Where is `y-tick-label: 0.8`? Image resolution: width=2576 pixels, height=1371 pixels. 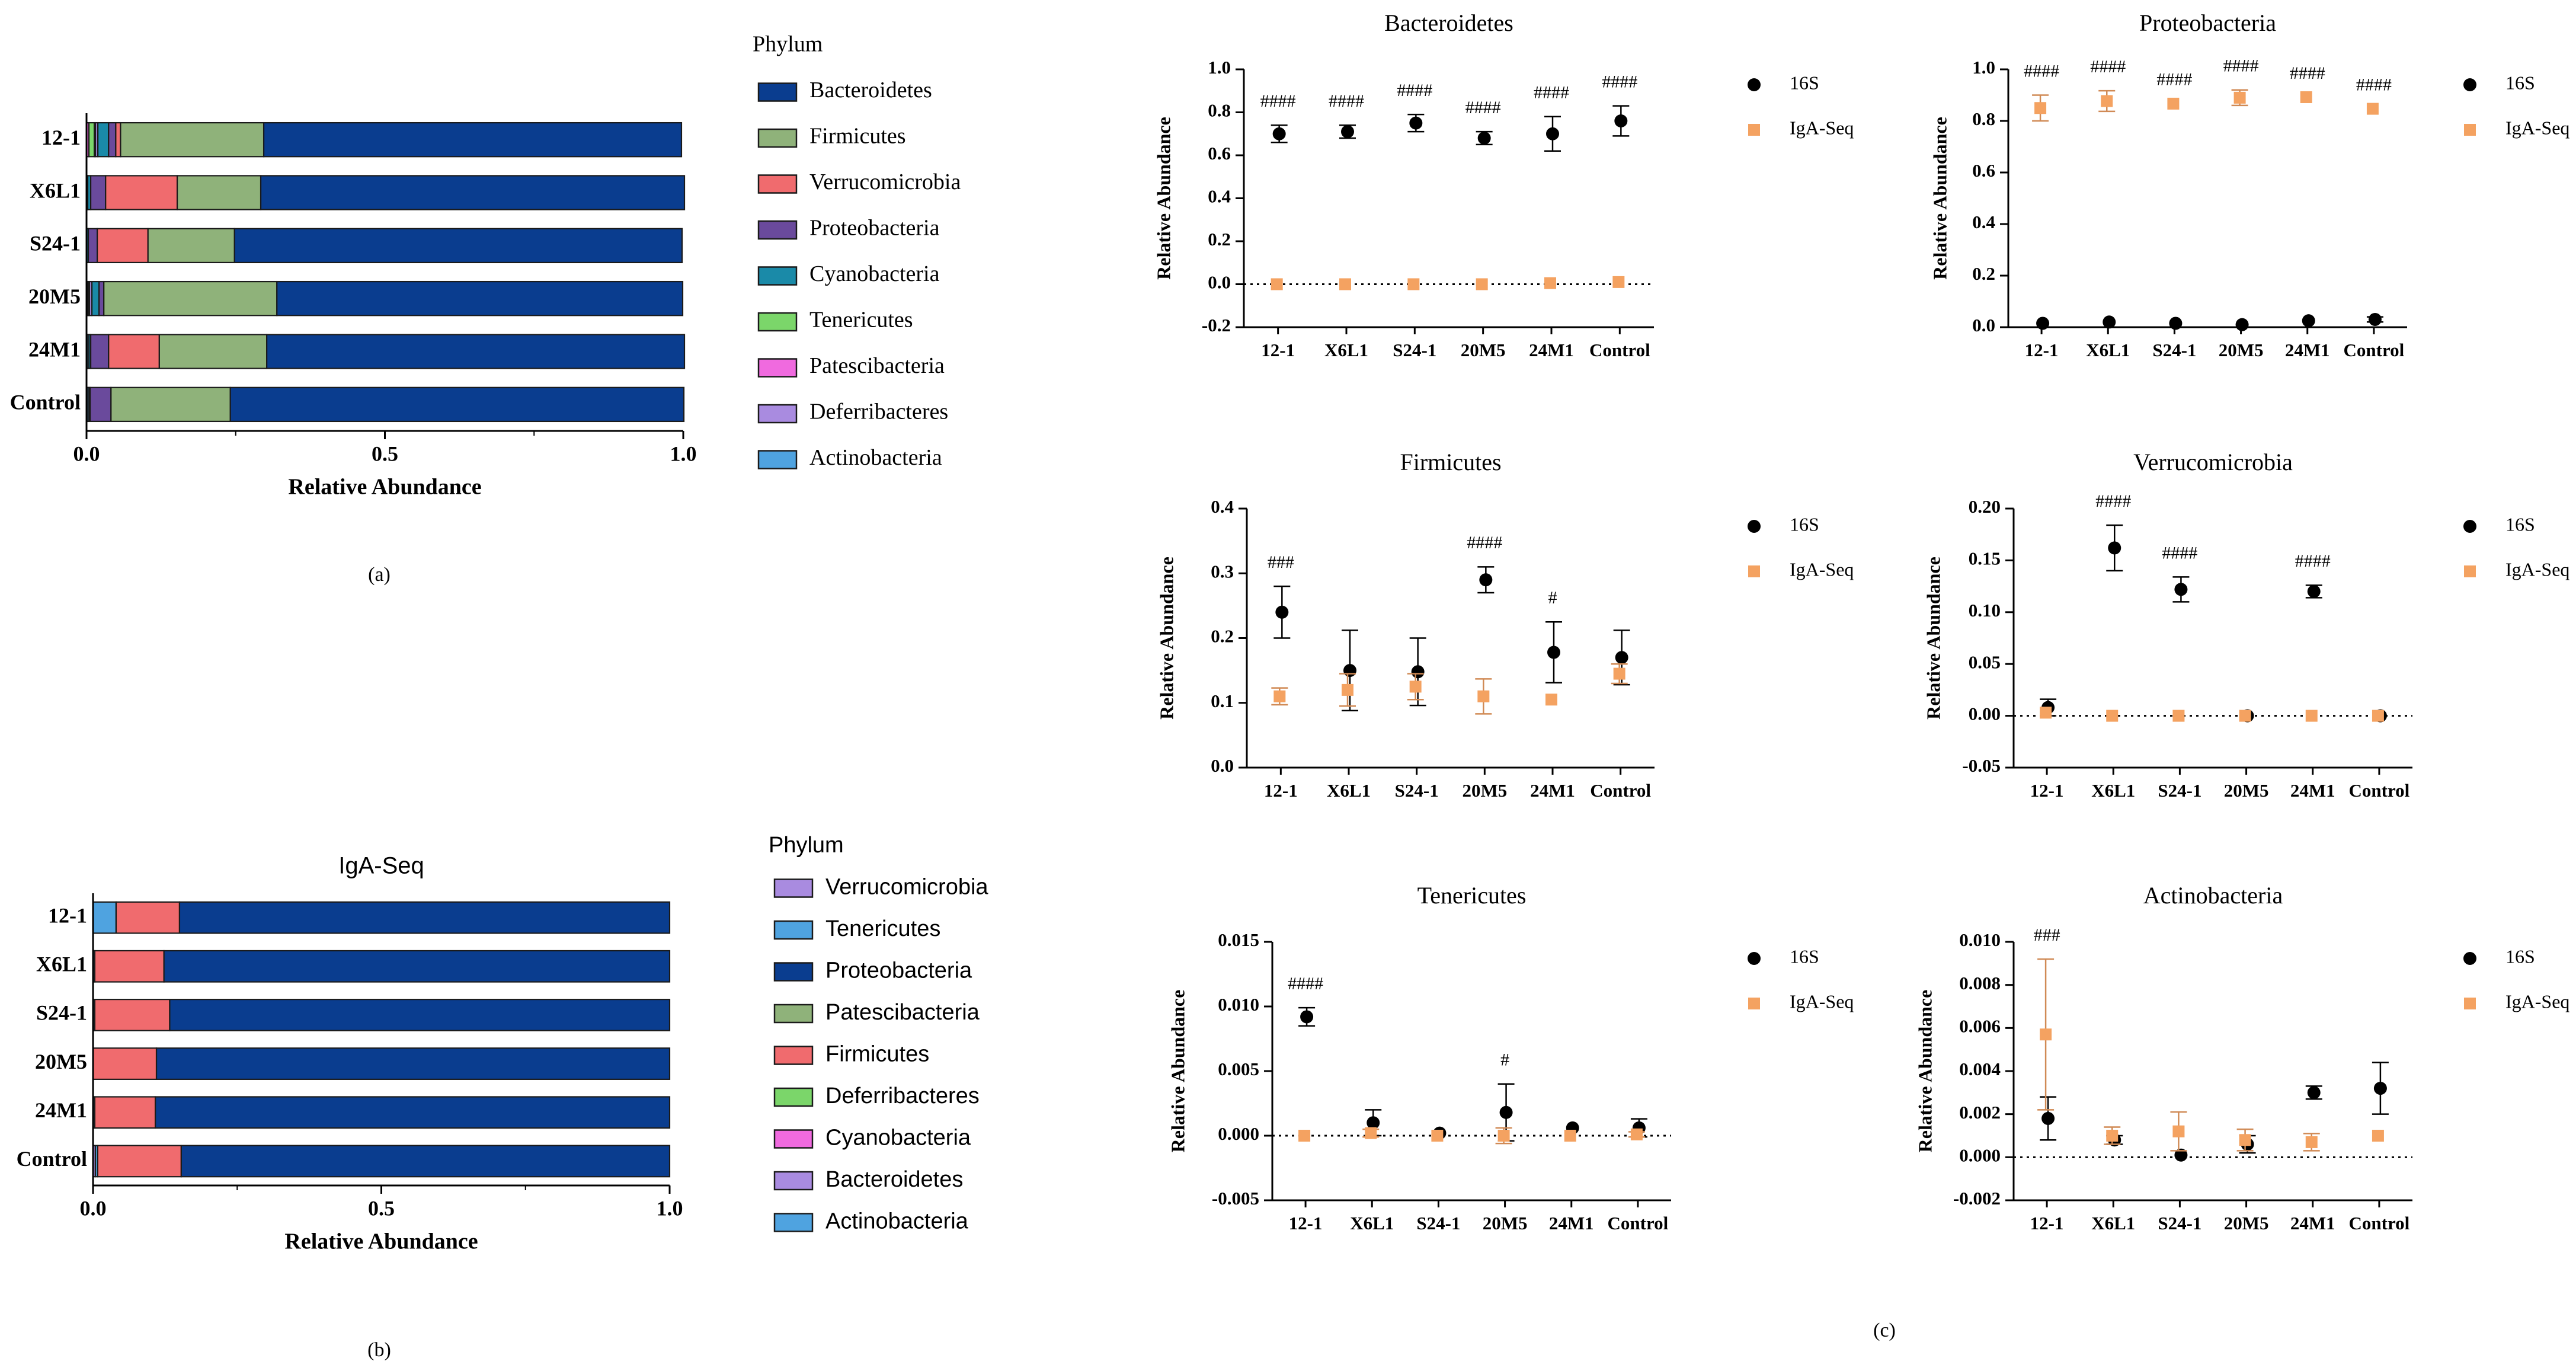 y-tick-label: 0.8 is located at coordinates (1219, 110).